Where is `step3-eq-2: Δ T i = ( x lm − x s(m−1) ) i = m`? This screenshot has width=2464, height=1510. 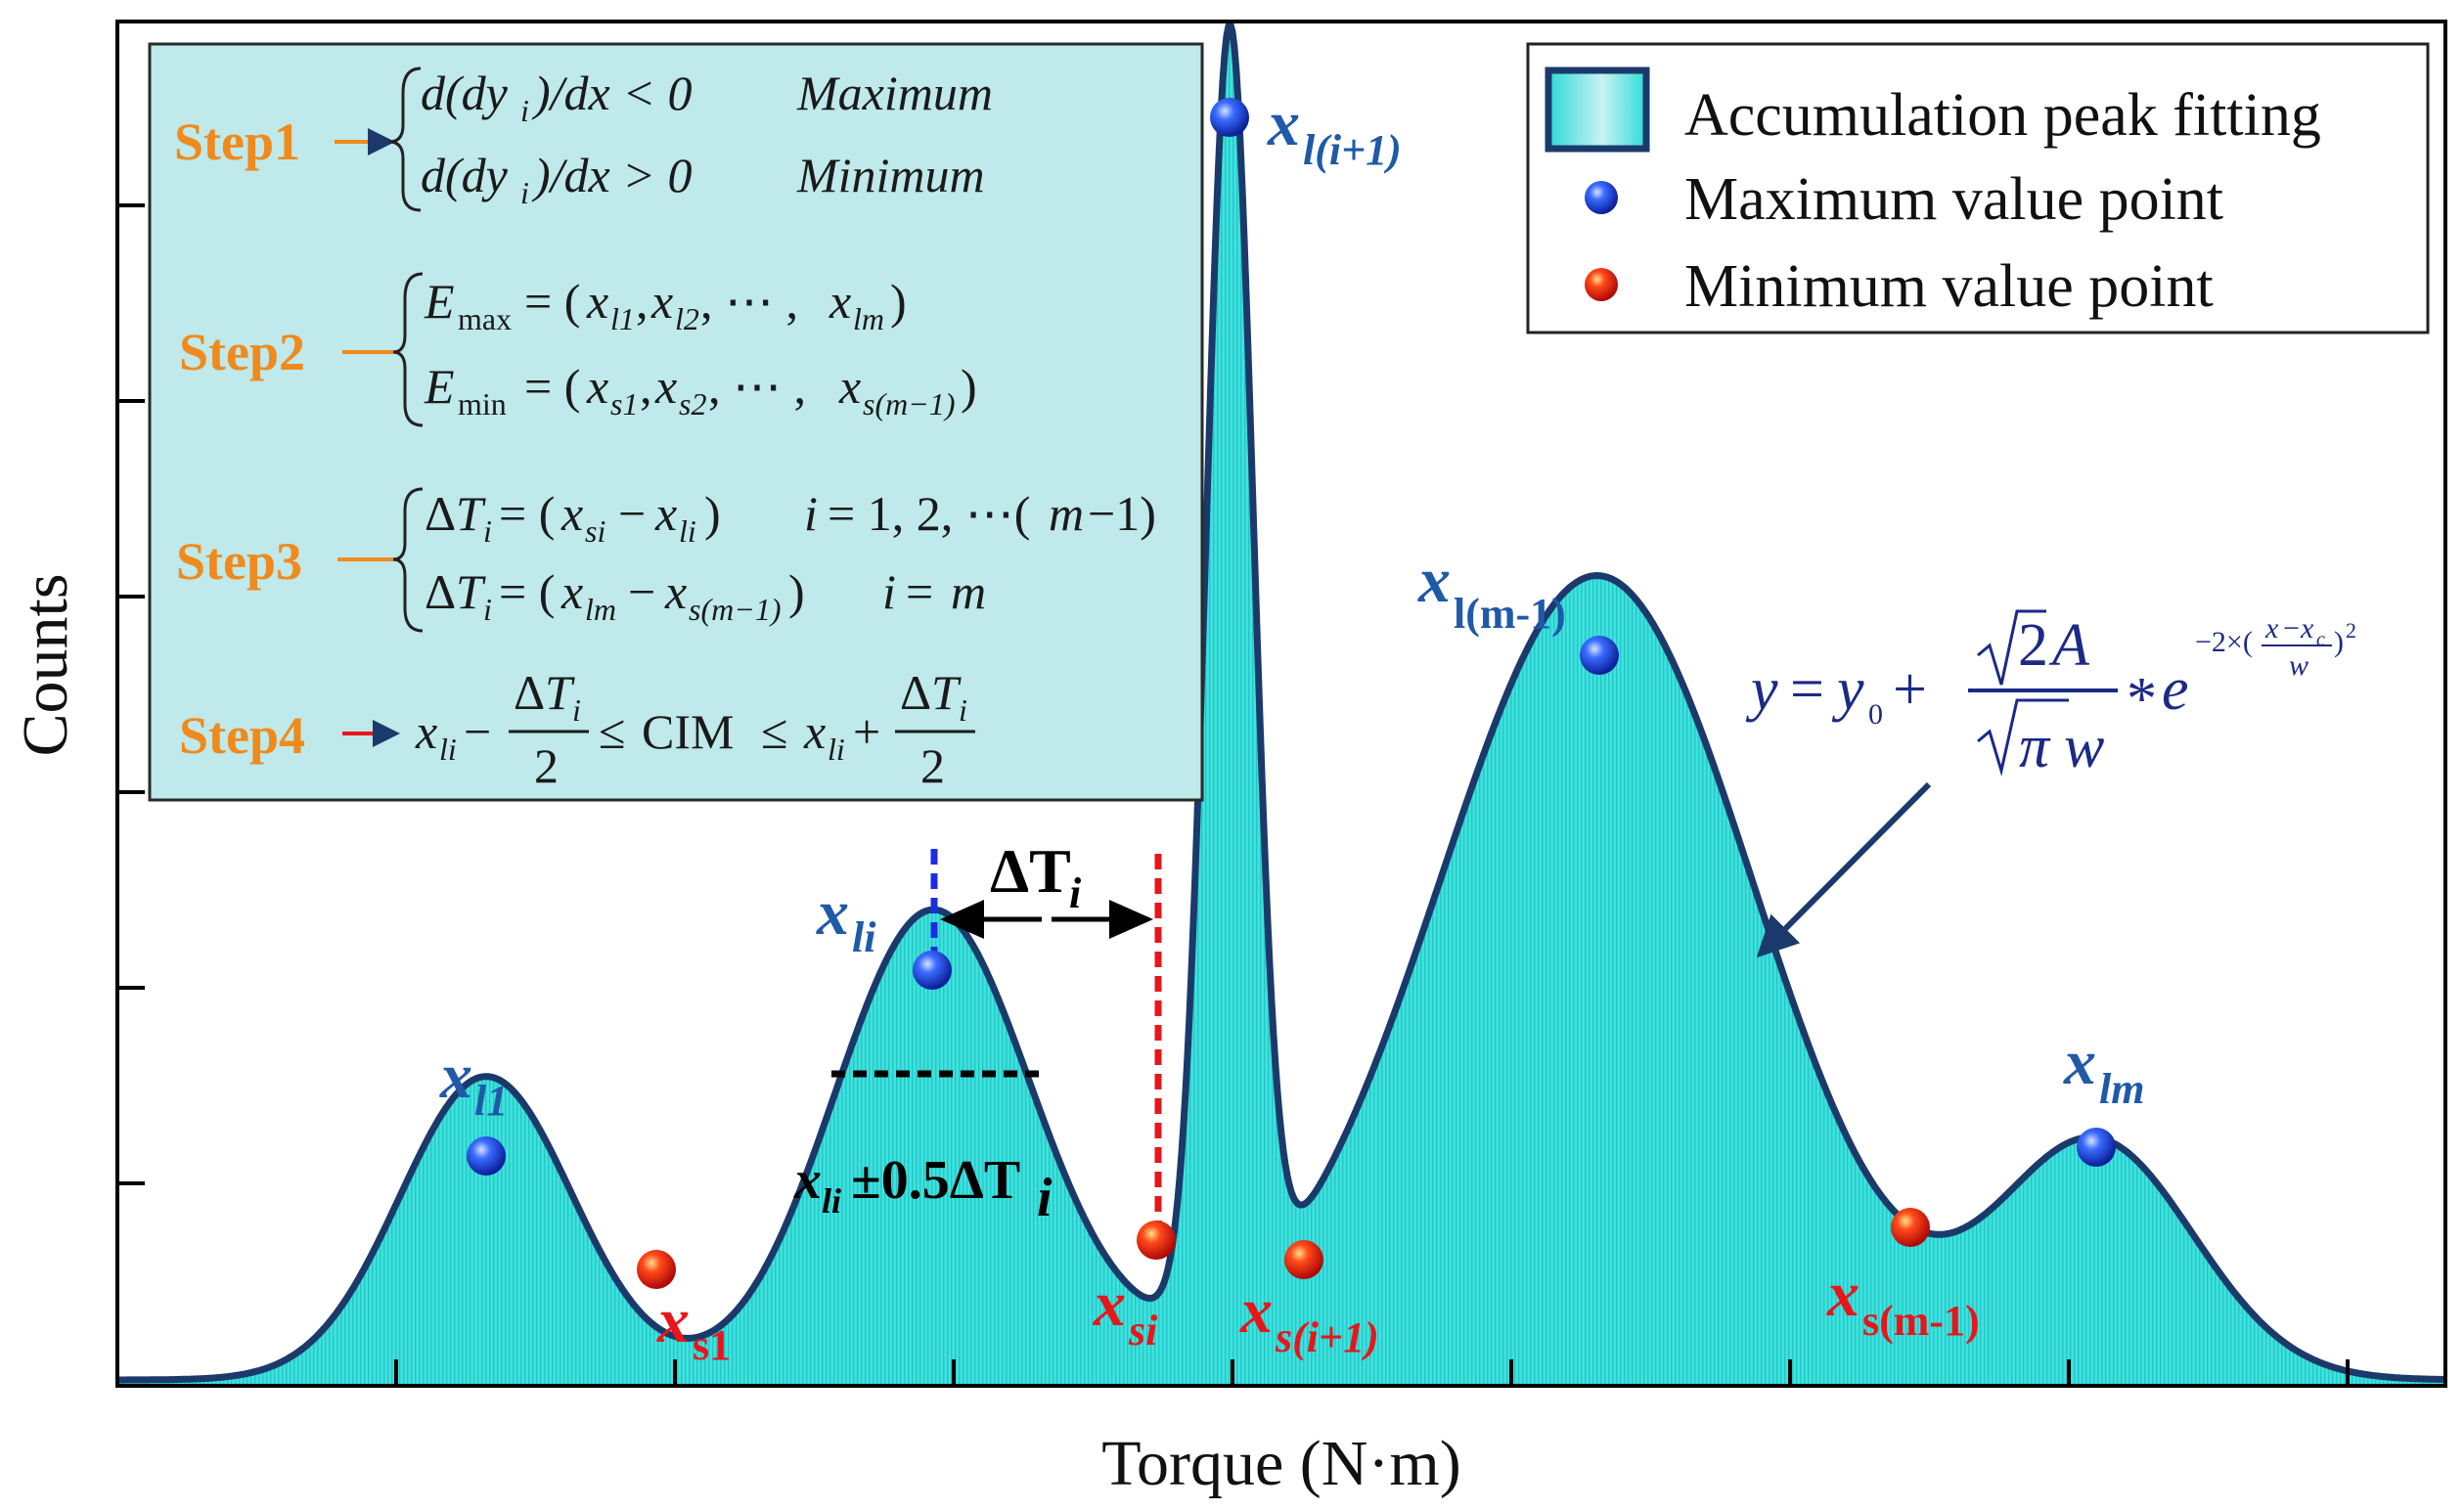
step3-eq-2: Δ T i = ( x lm − x s(m−1) ) i = m is located at coordinates (705, 595).